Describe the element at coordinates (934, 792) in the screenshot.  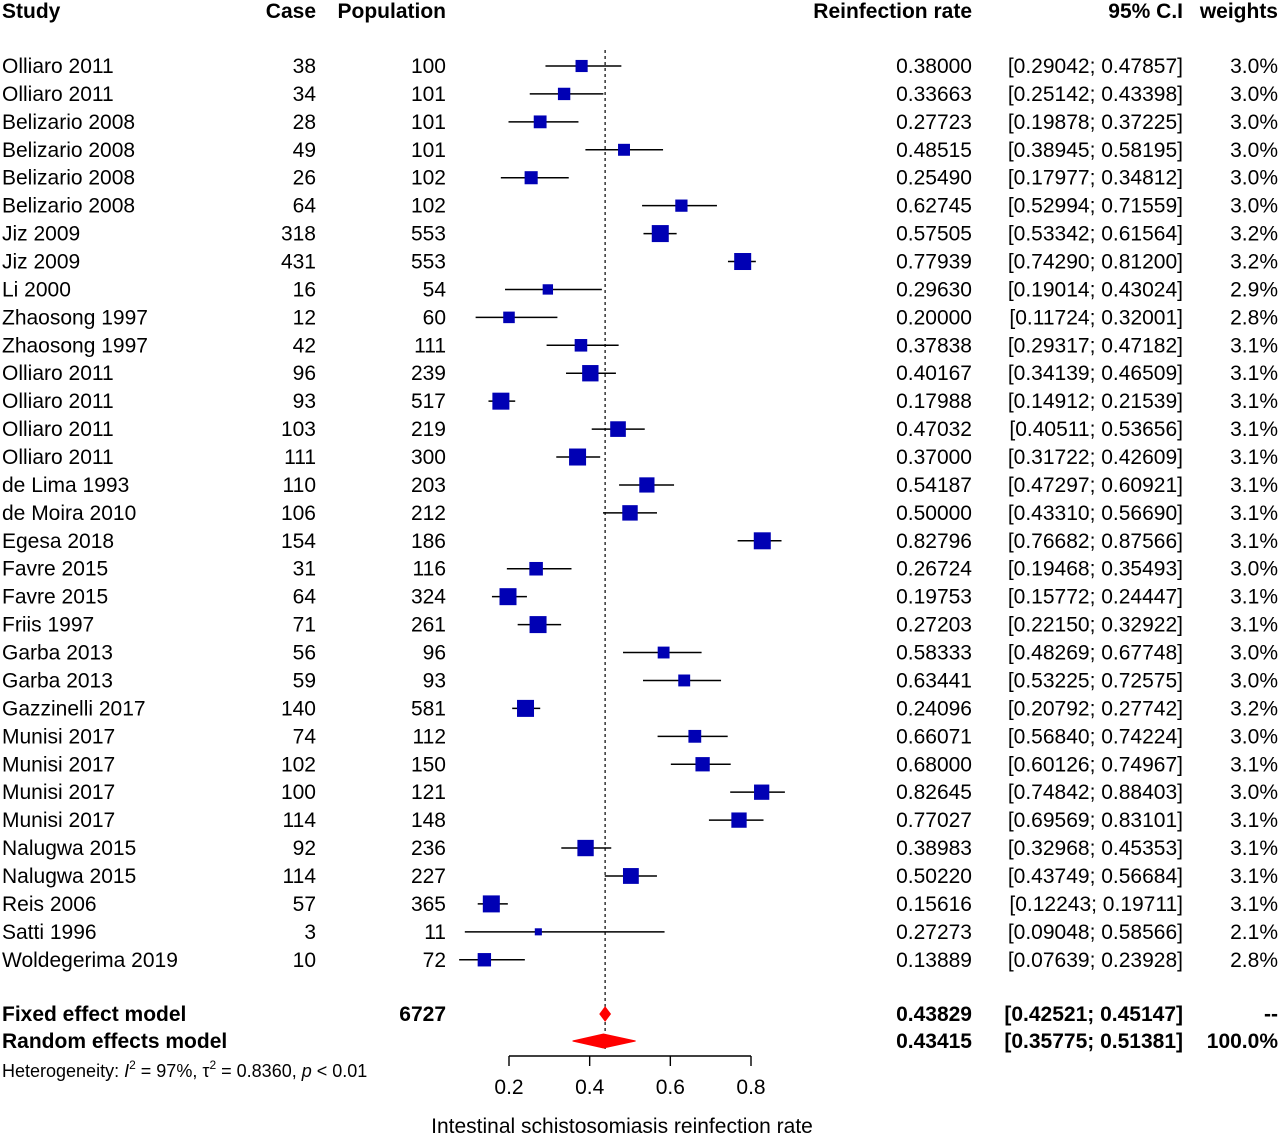
I see `study-rate: 0.82645` at that location.